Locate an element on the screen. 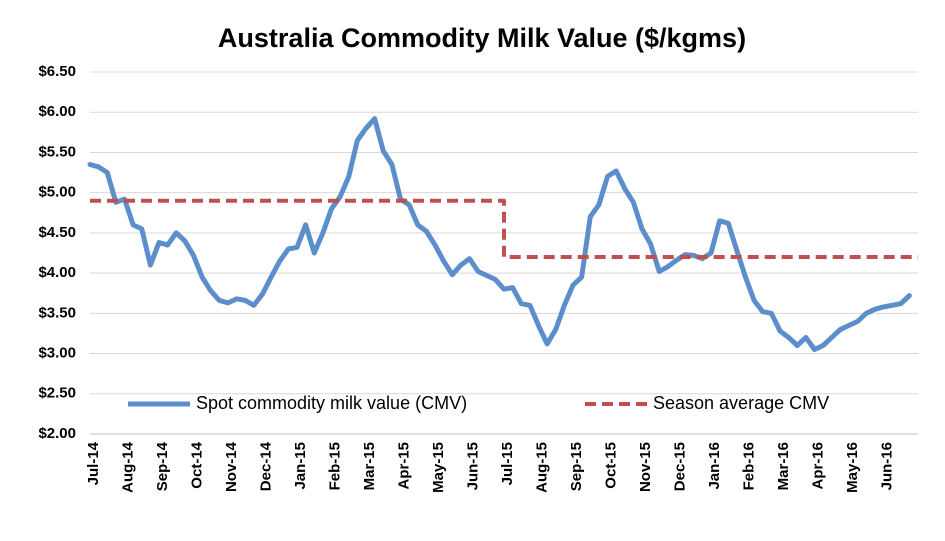 The image size is (945, 541). y-tick-label: $2.00 is located at coordinates (57, 433).